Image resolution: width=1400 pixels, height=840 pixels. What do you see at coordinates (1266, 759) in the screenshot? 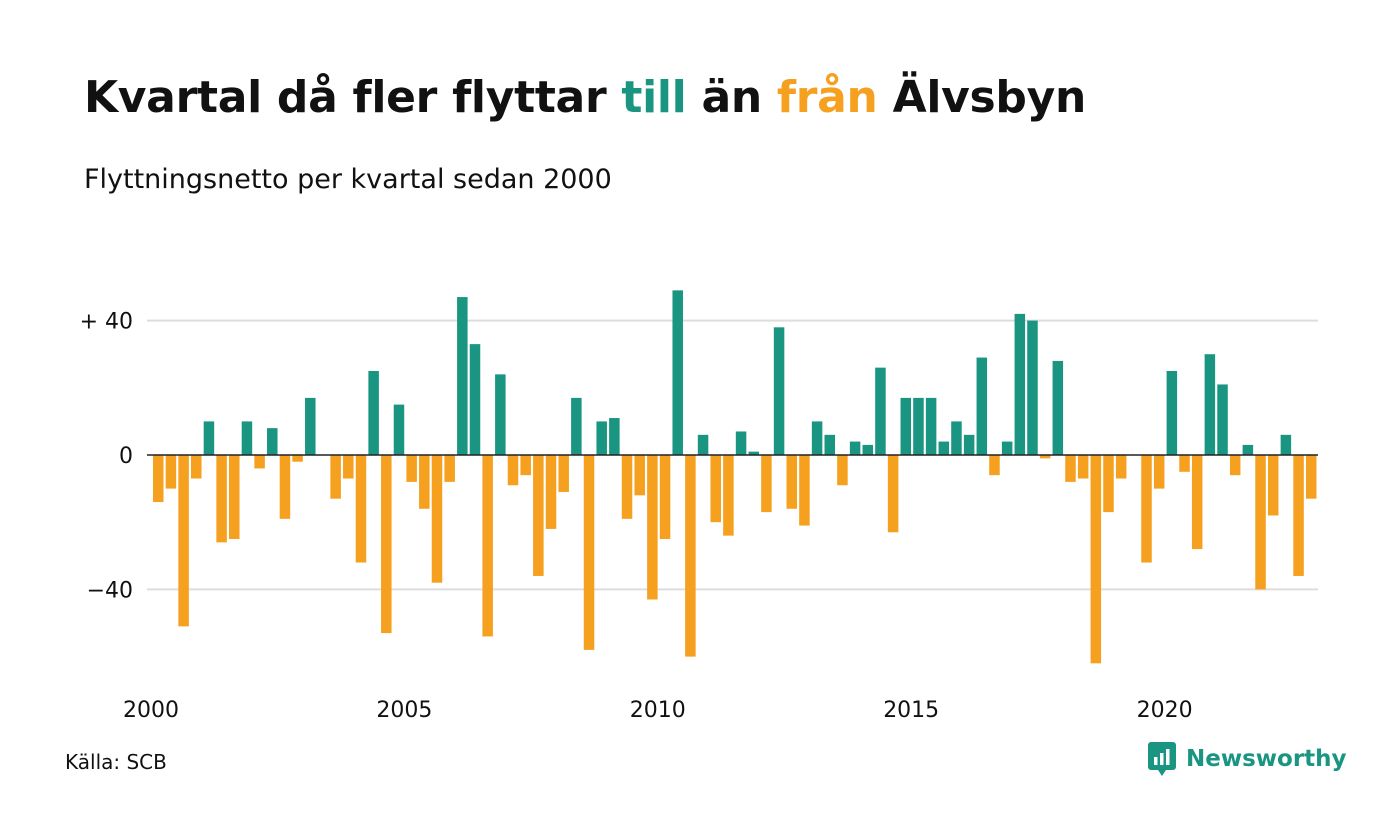
I see `logo-text: Newsworthy` at bounding box center [1266, 759].